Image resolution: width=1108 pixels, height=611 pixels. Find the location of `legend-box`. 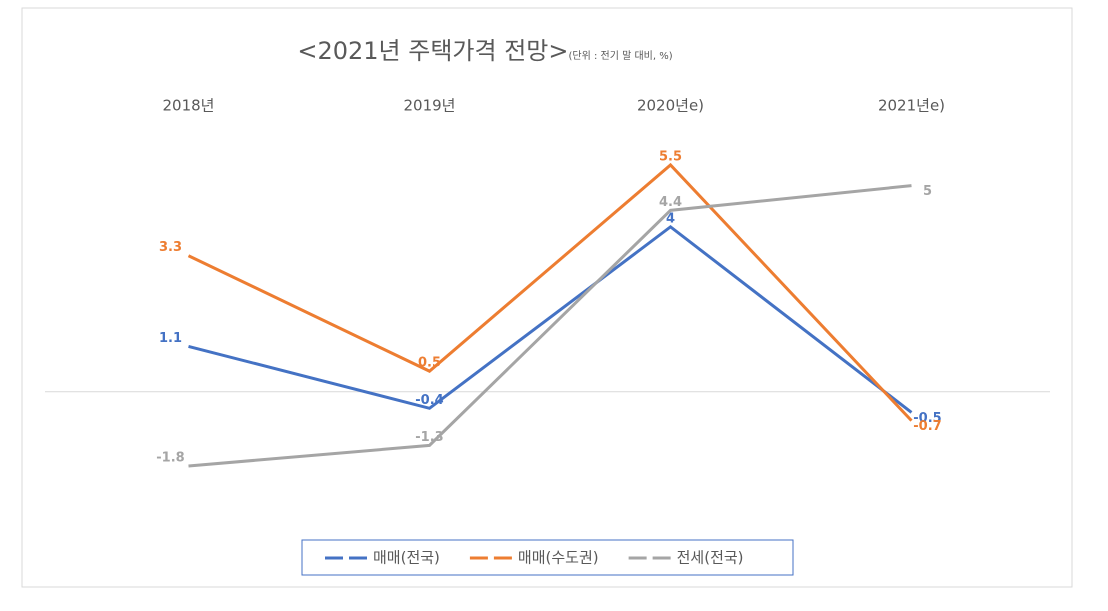

legend-box is located at coordinates (547, 557).